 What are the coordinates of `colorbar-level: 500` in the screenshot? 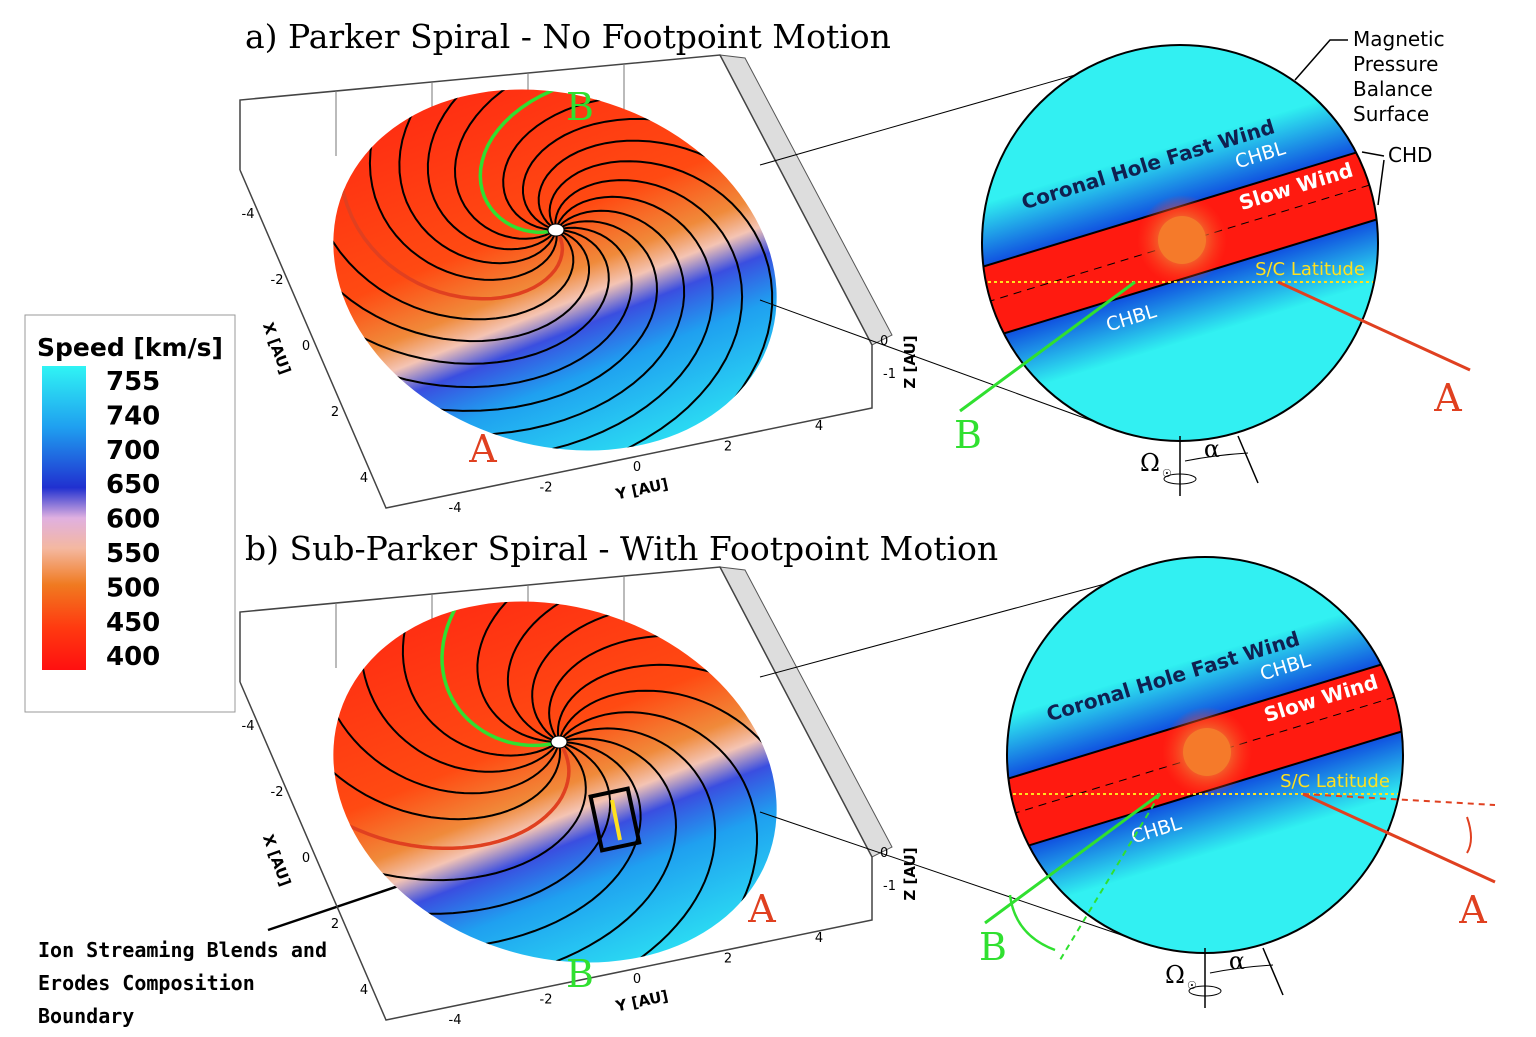 It's located at (133, 588).